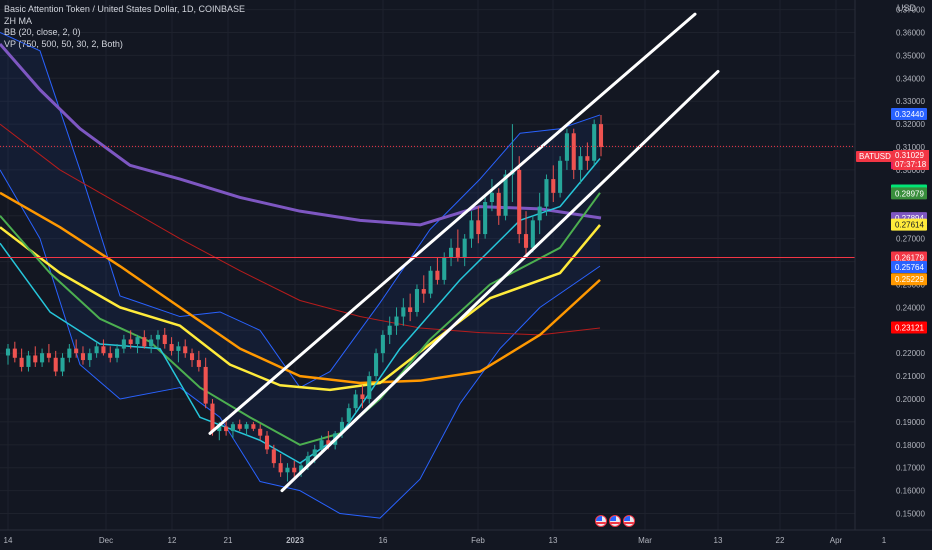 The height and width of the screenshot is (550, 932). Describe the element at coordinates (910, 422) in the screenshot. I see `y-tick-label: 0.19000` at that location.